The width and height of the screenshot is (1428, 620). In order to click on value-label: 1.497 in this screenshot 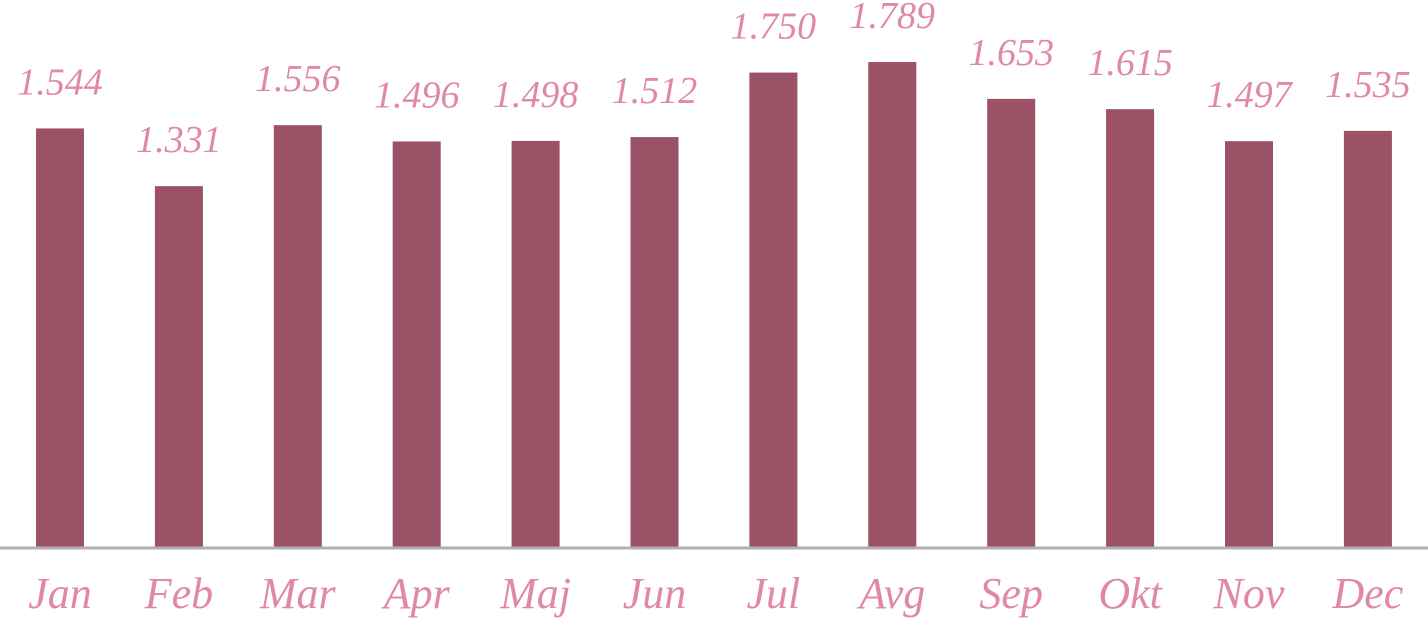, I will do `click(1250, 95)`.